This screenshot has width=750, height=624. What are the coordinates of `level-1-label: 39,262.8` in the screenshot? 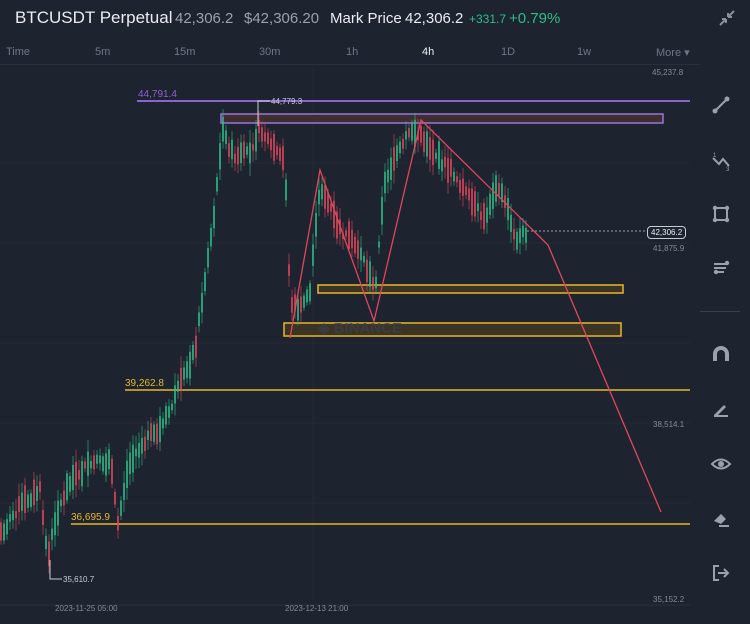 It's located at (144, 383).